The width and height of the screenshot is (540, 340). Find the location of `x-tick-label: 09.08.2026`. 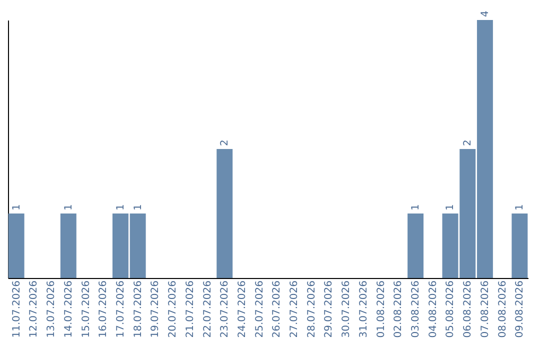

x-tick-label: 09.08.2026 is located at coordinates (520, 309).